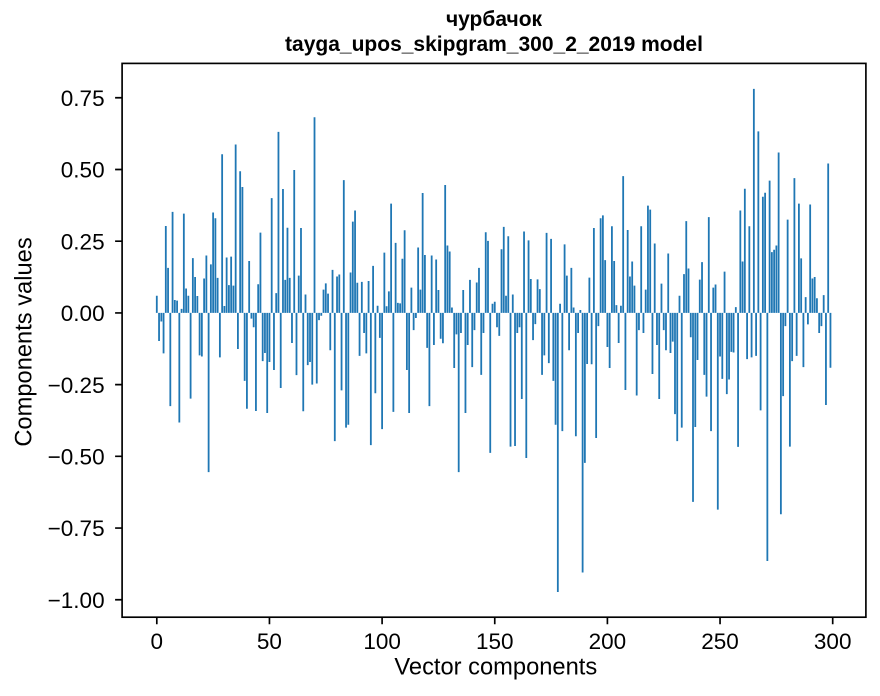  What do you see at coordinates (76, 385) in the screenshot?
I see `svg-text: −0.25` at bounding box center [76, 385].